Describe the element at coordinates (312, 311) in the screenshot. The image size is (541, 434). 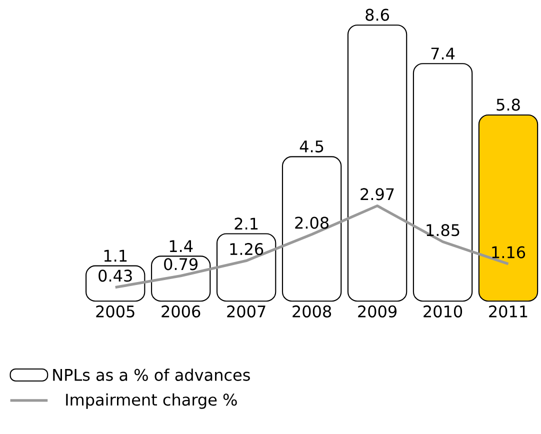
I see `x-tick-label: 2008` at that location.